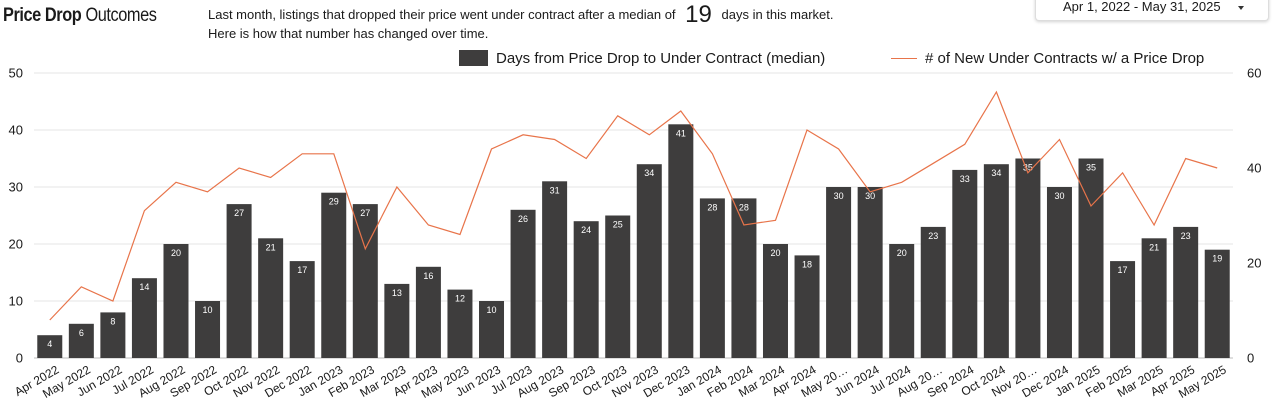  Describe the element at coordinates (19, 358) in the screenshot. I see `y-left-tick-label: 0` at that location.